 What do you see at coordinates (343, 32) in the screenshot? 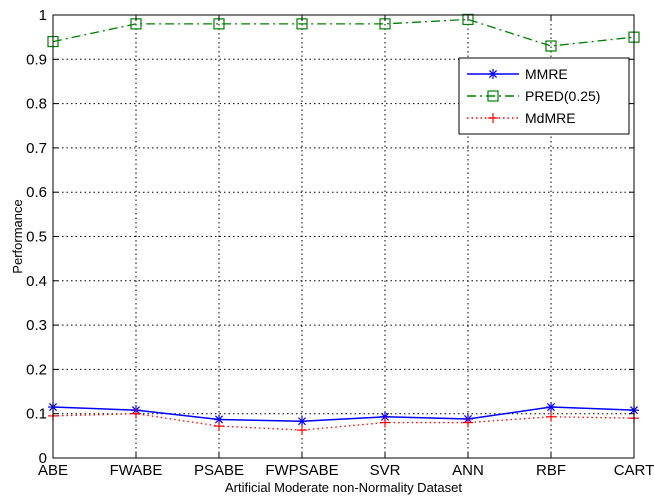
I see `series-pred-0-25-line` at bounding box center [343, 32].